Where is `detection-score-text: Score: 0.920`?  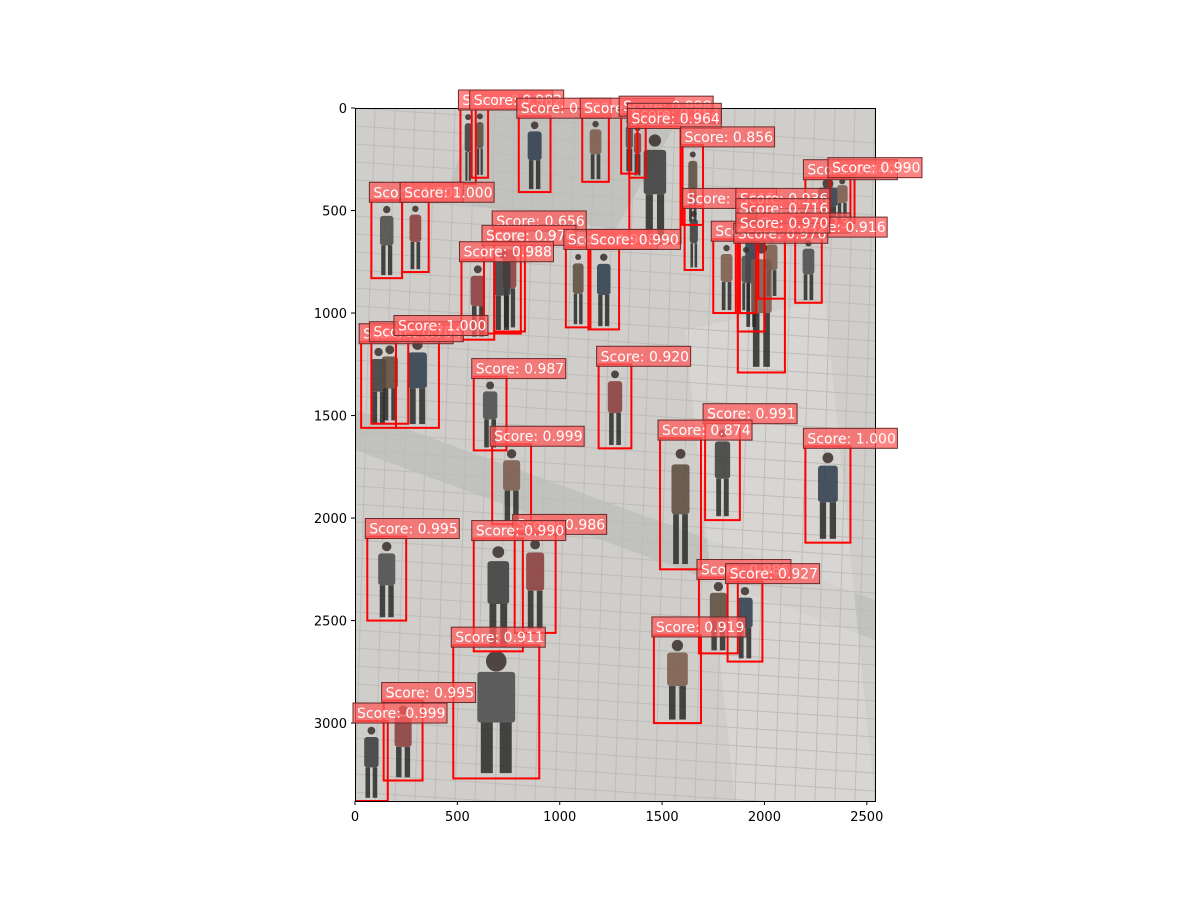 detection-score-text: Score: 0.920 is located at coordinates (645, 357).